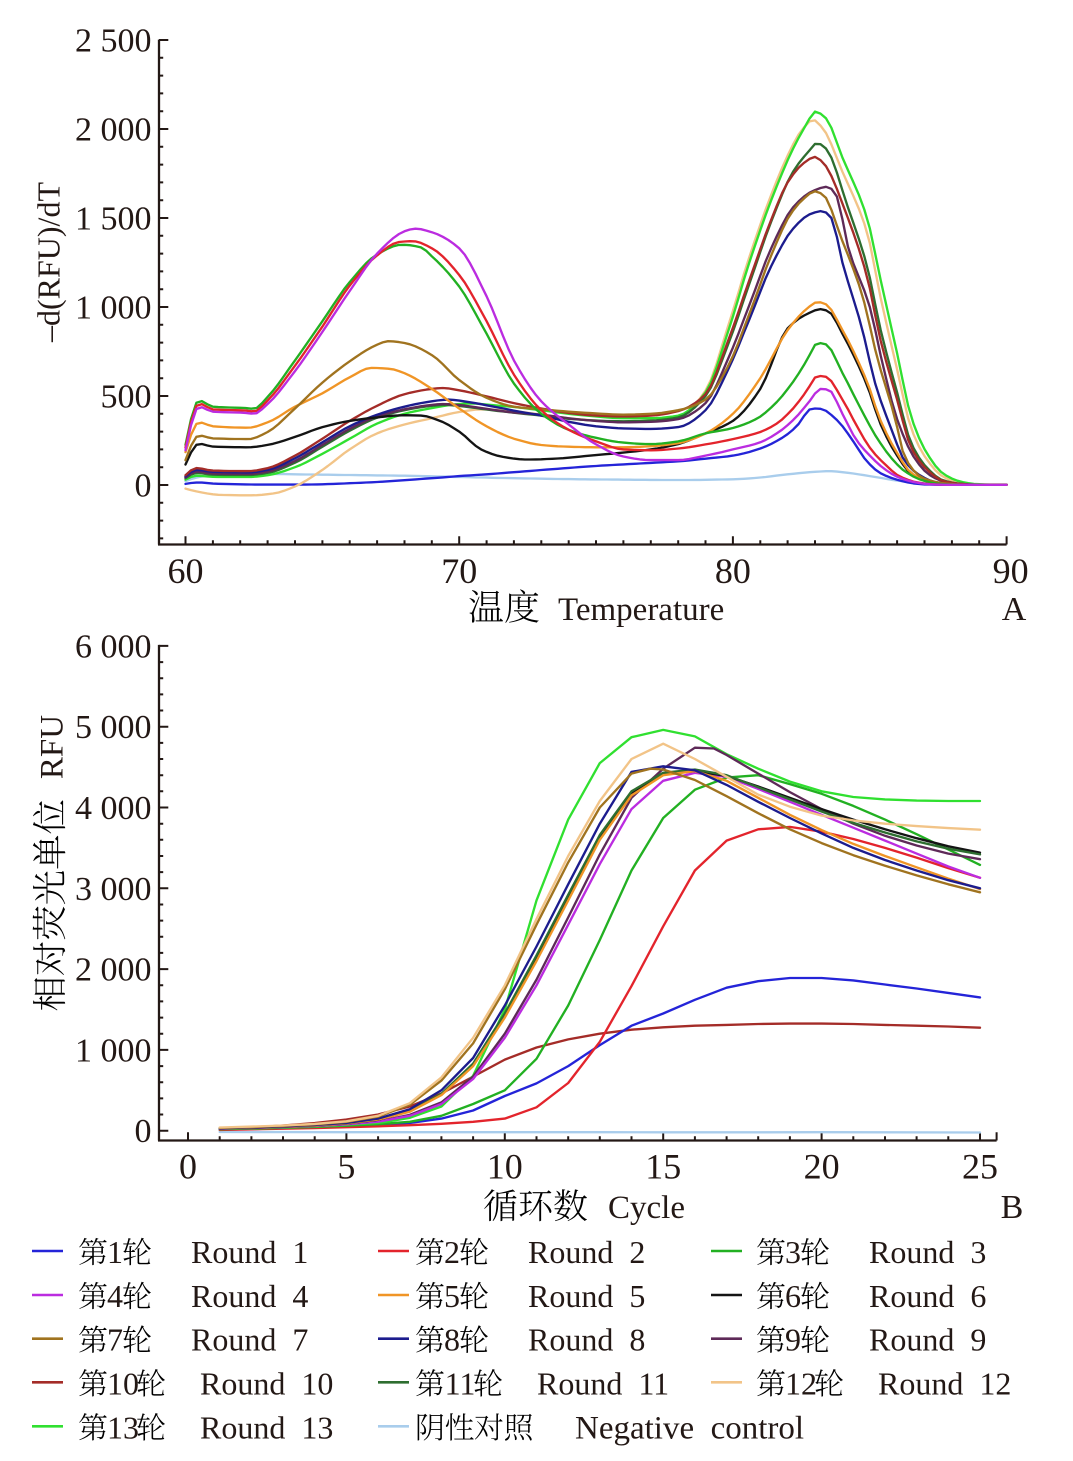 Image resolution: width=1073 pixels, height=1461 pixels. Describe the element at coordinates (603, 1383) in the screenshot. I see `svg-text: Round 11` at that location.